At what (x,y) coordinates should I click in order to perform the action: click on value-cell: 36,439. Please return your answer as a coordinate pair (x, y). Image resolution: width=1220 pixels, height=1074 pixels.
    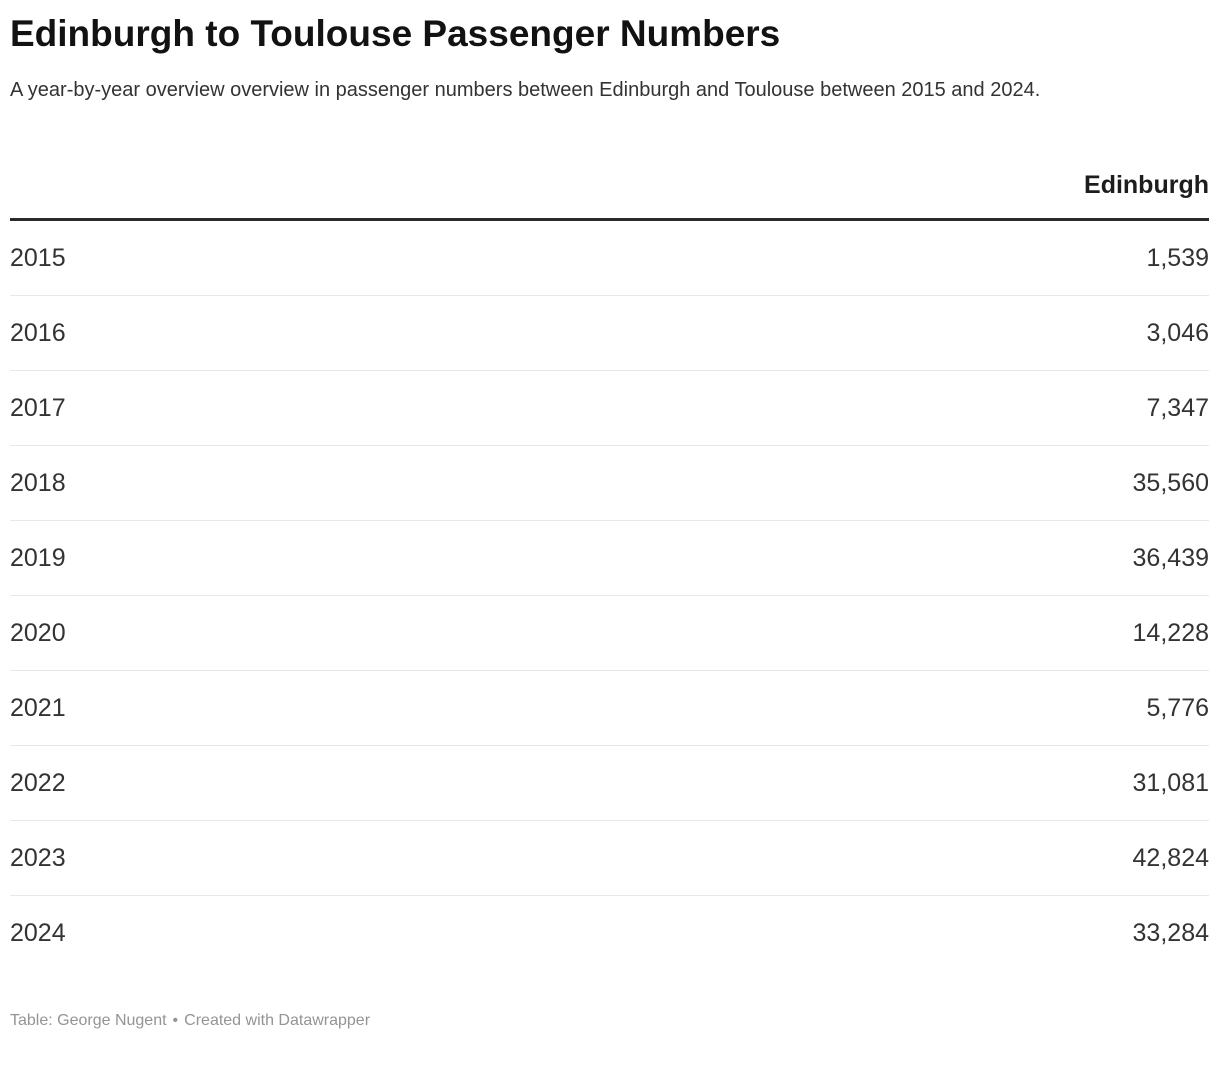
    Looking at the image, I should click on (794, 558).